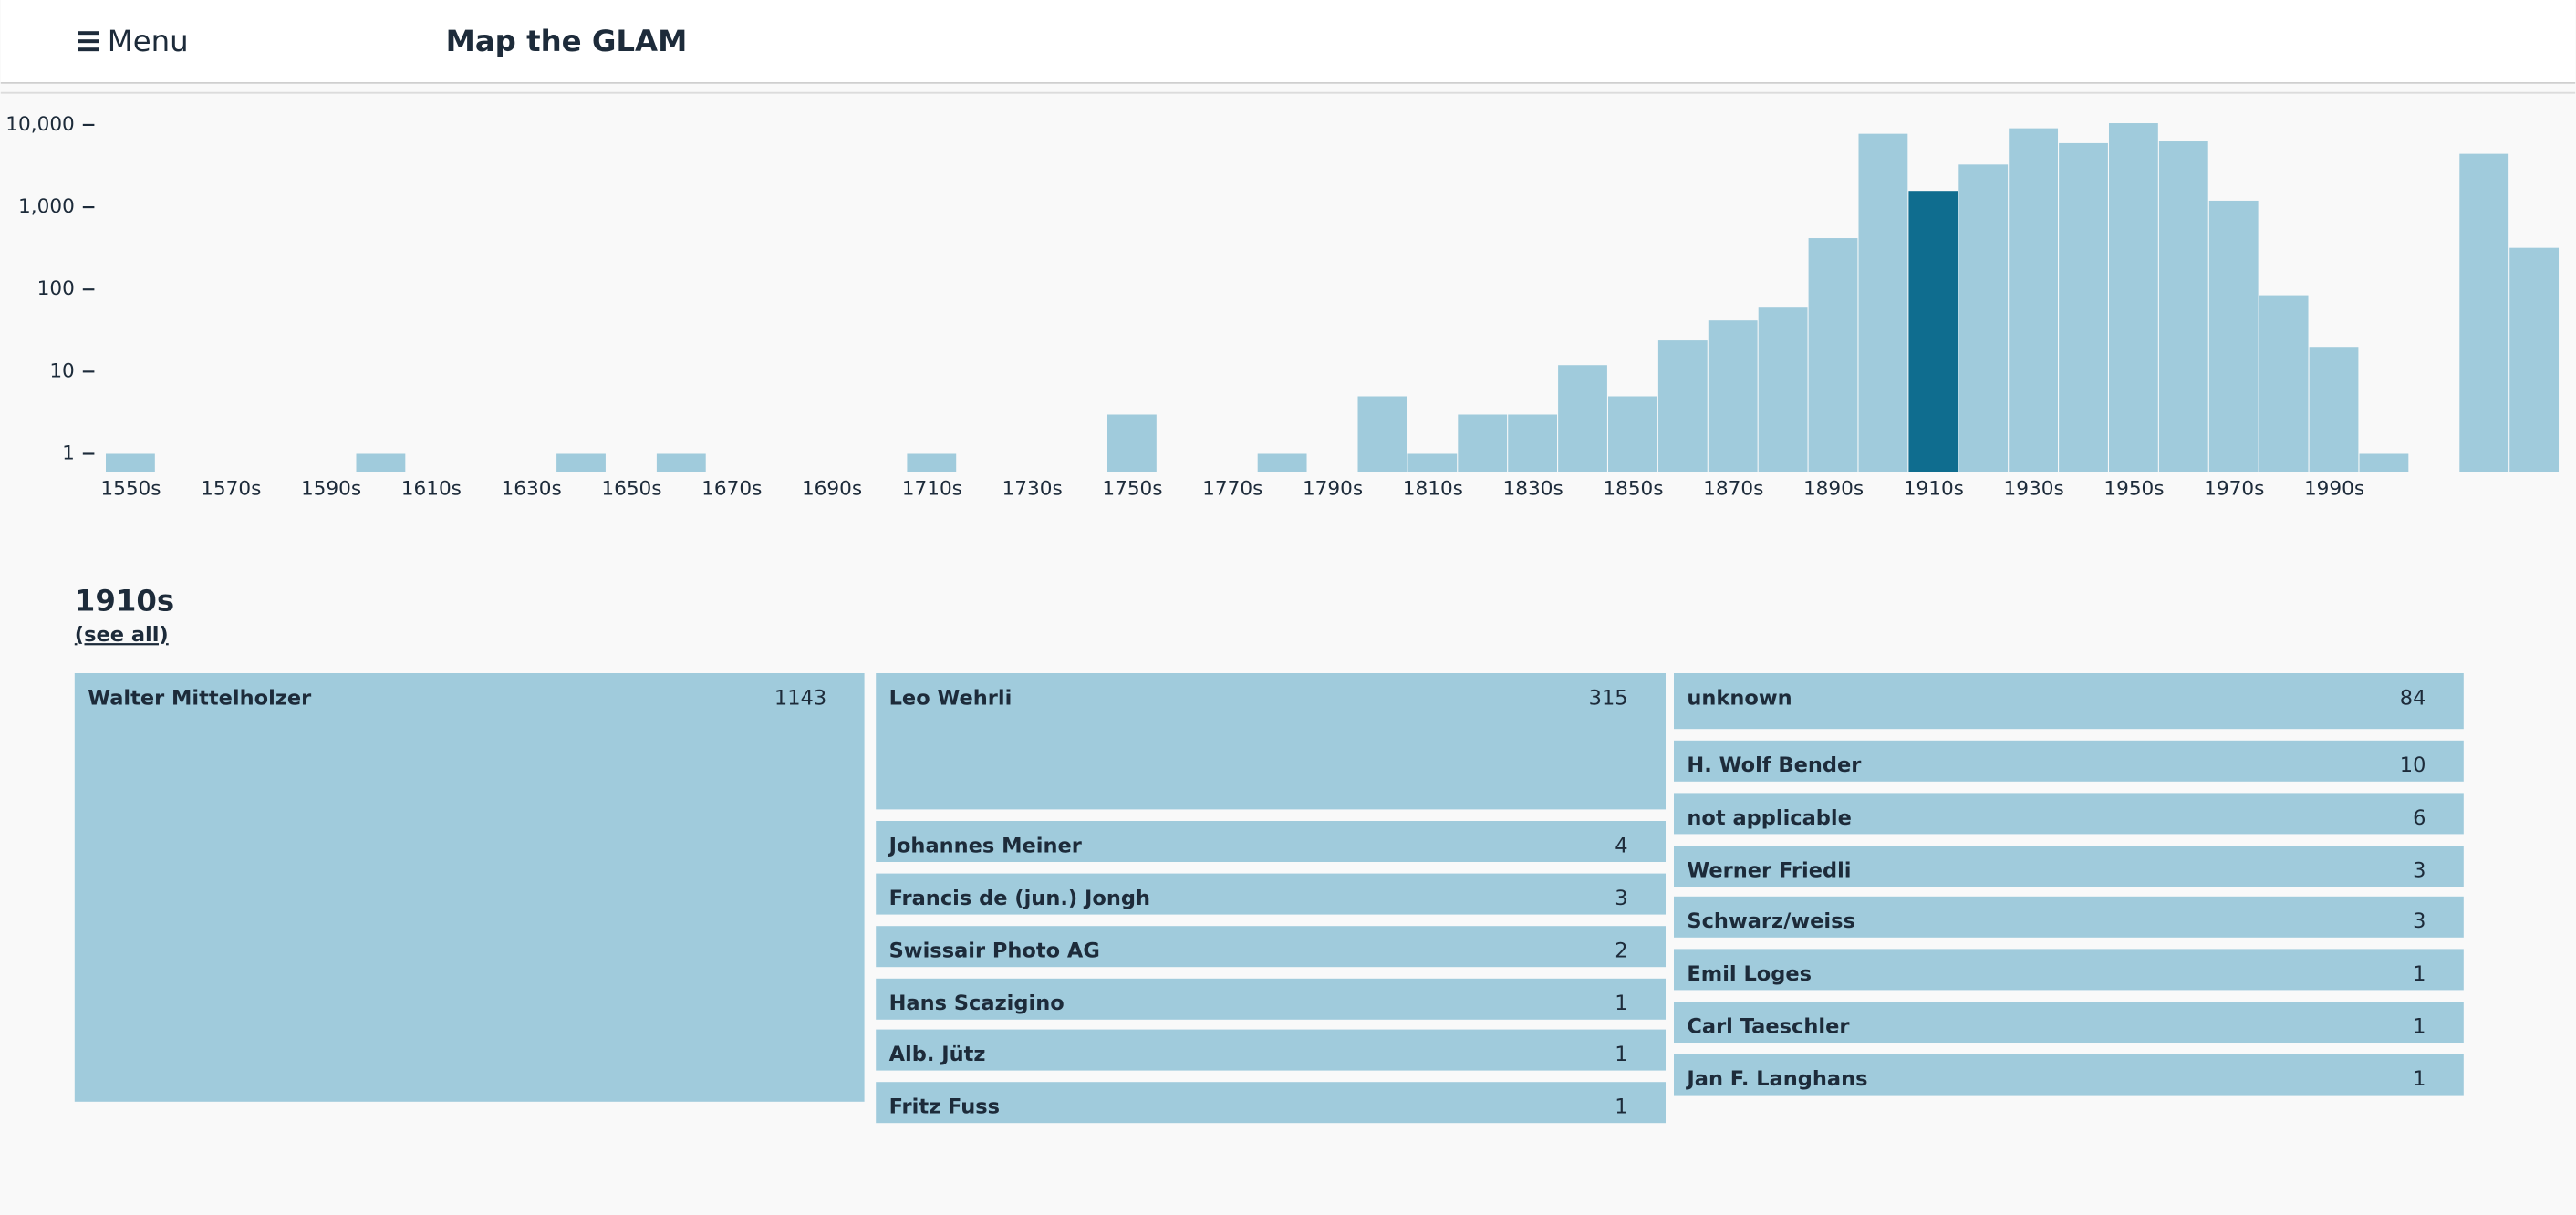  Describe the element at coordinates (1288, 41) in the screenshot. I see `header-bar` at that location.